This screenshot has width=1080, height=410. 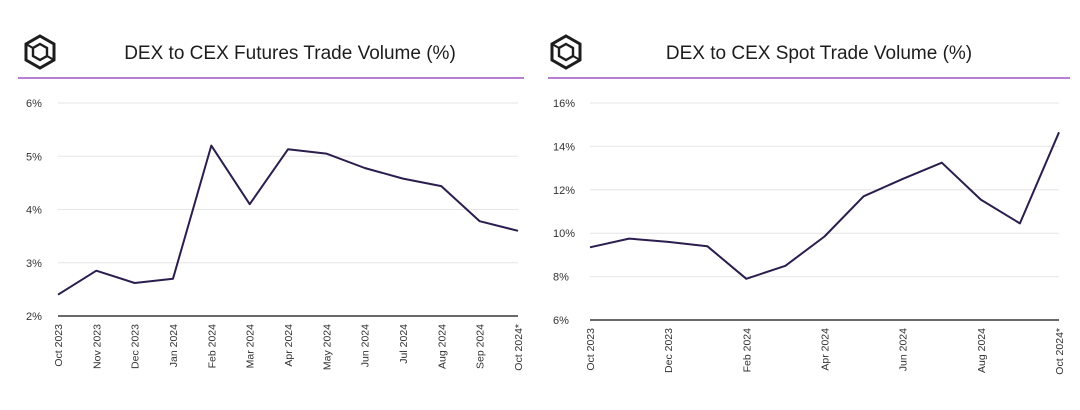 I want to click on y-tick-label: 4%, so click(x=34, y=211).